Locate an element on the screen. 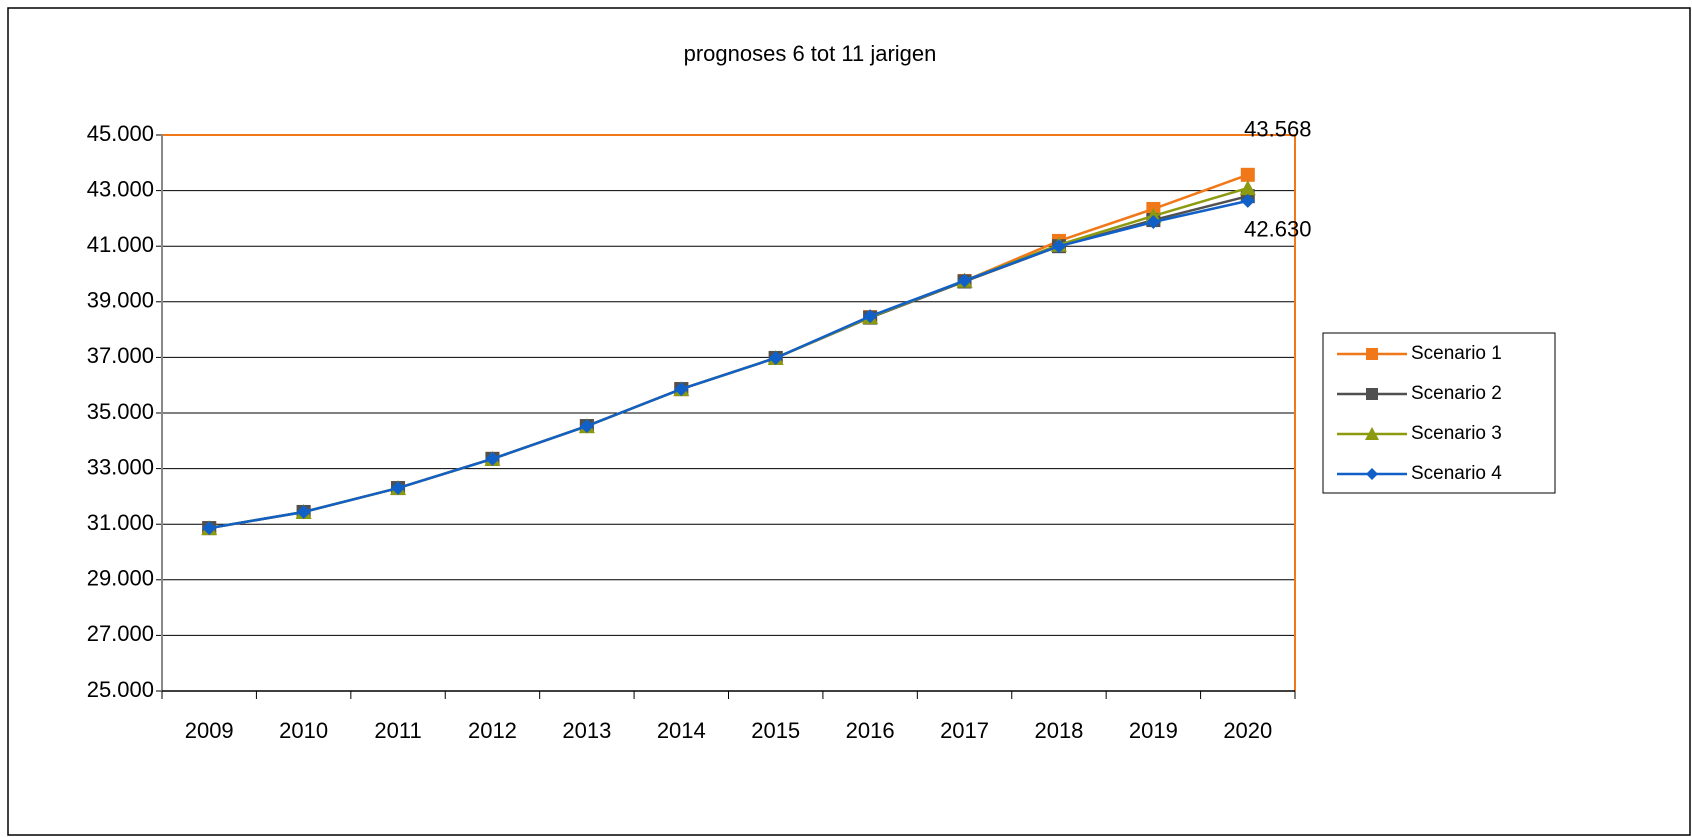 This screenshot has height=837, width=1692. y-tick-label: 39.000 is located at coordinates (120, 300).